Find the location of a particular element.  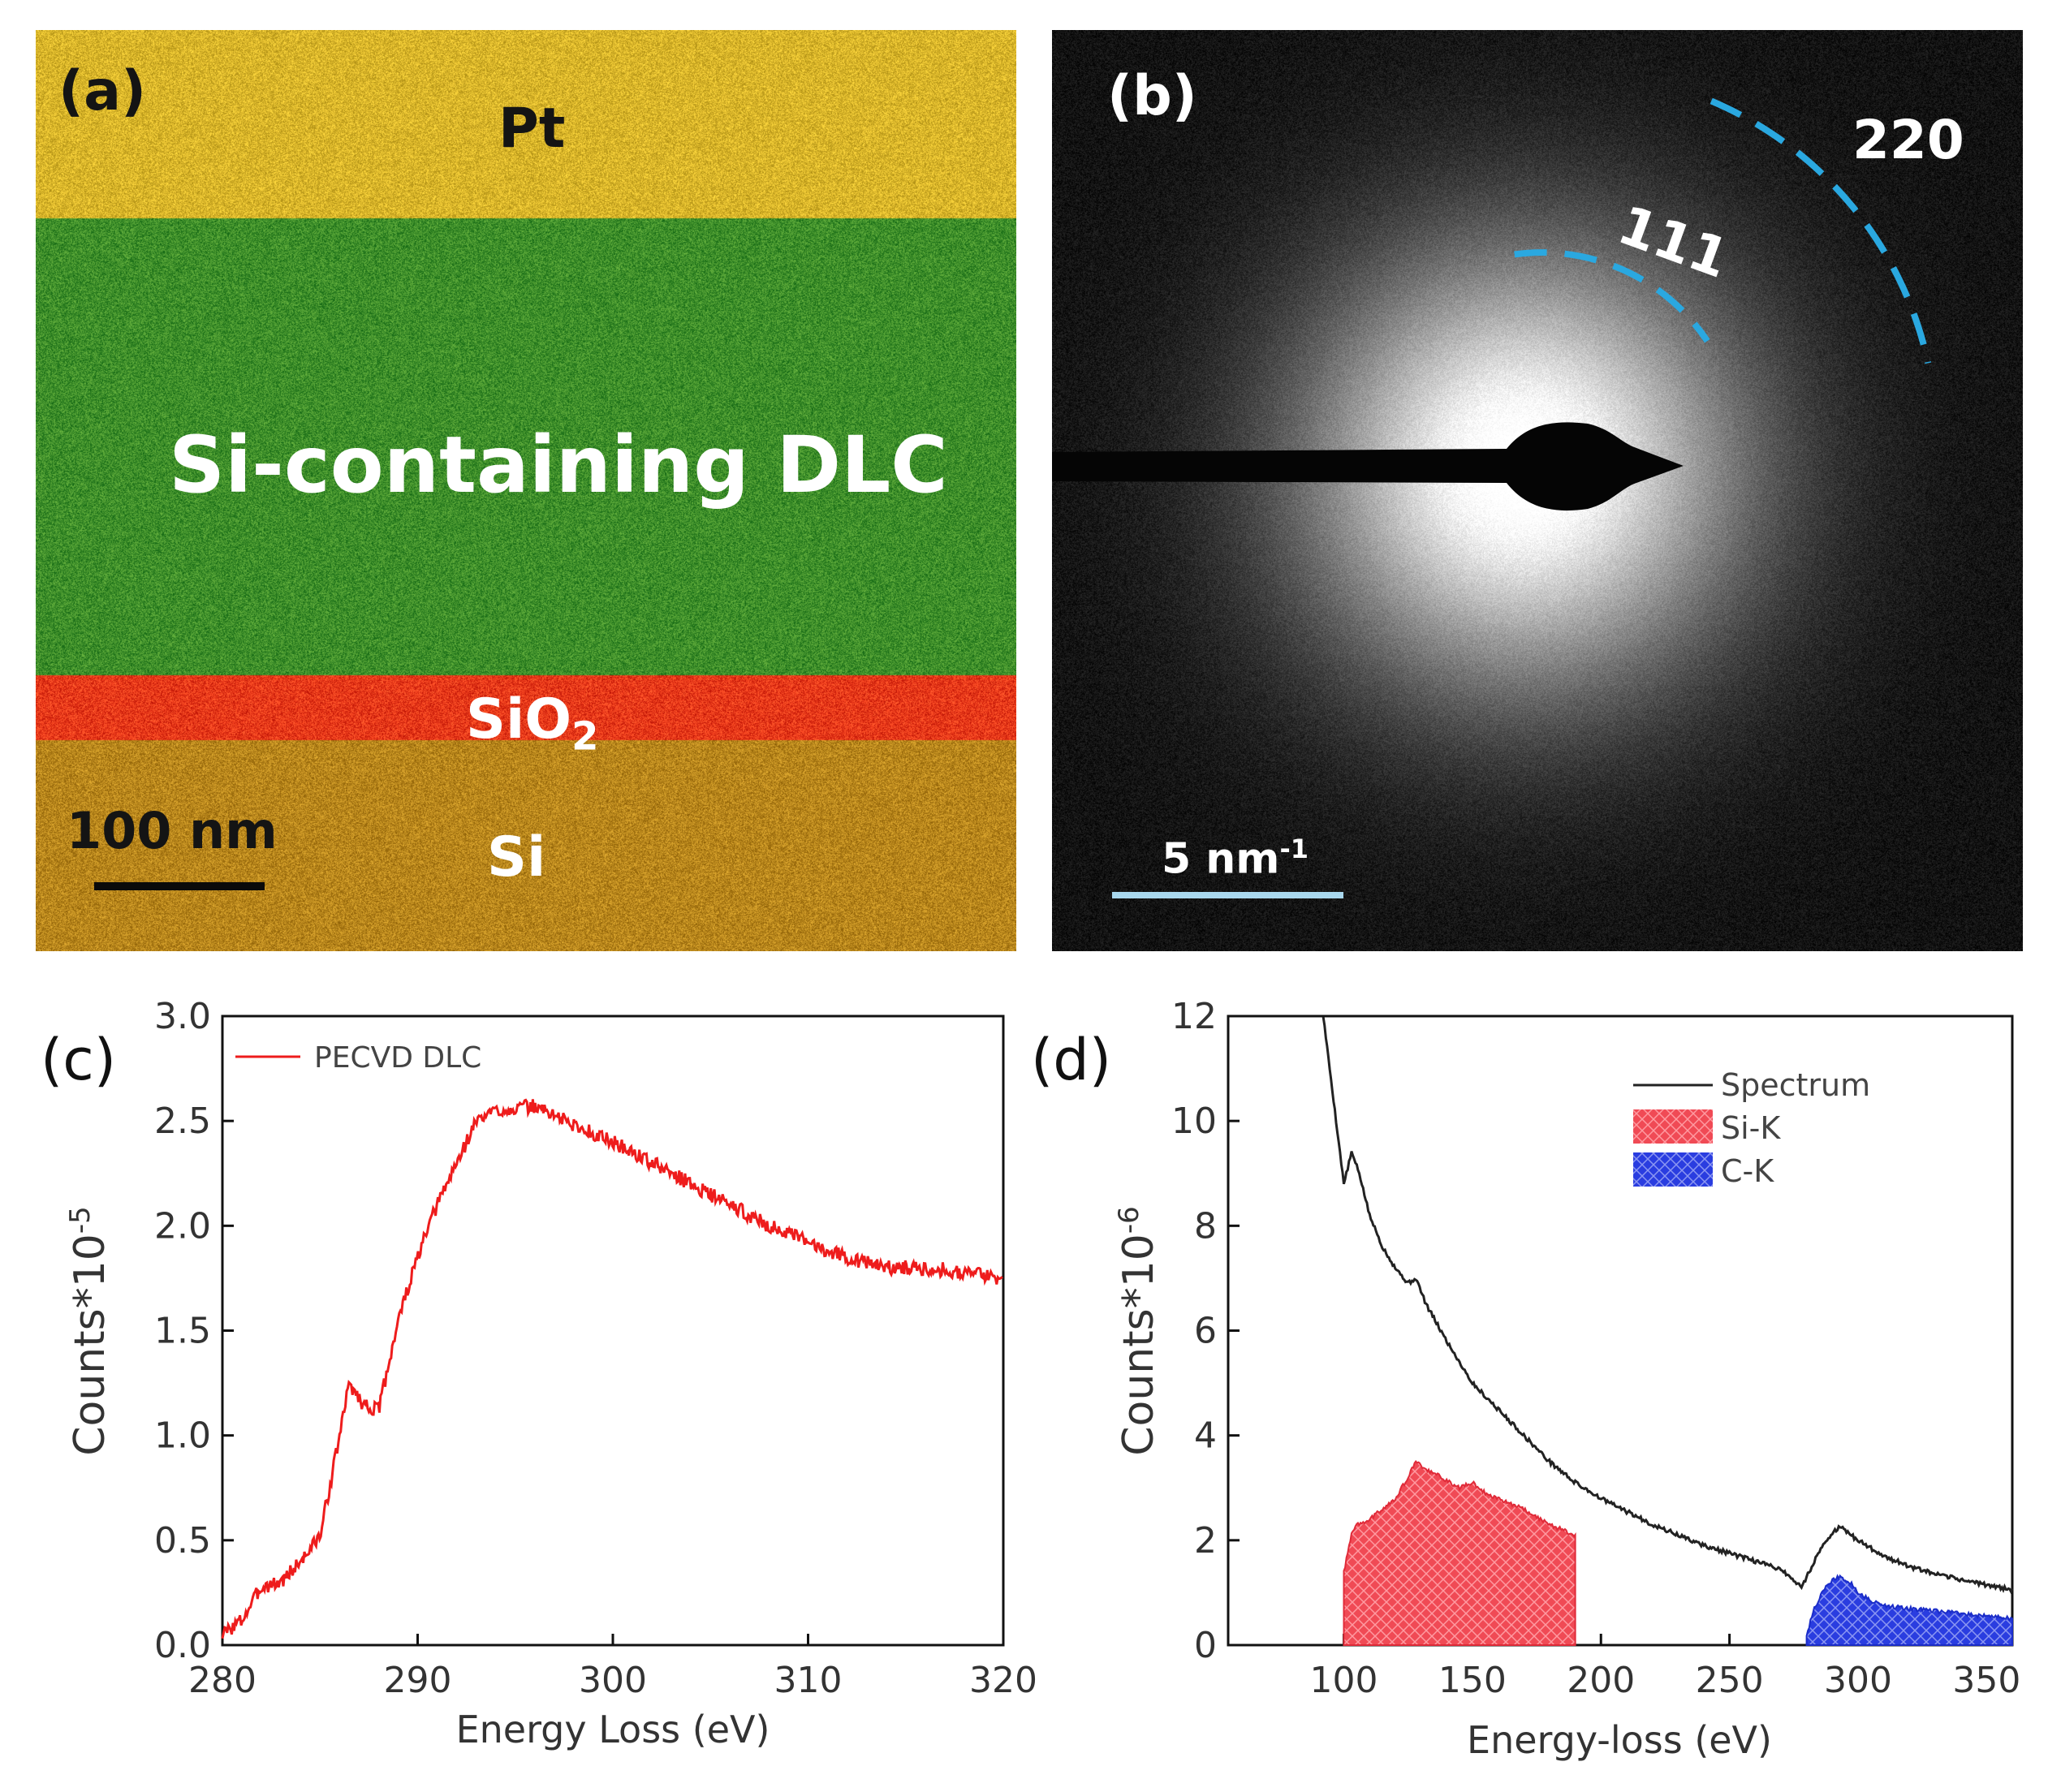

scale-bar-b-text: 5 nm is located at coordinates (1221, 859).